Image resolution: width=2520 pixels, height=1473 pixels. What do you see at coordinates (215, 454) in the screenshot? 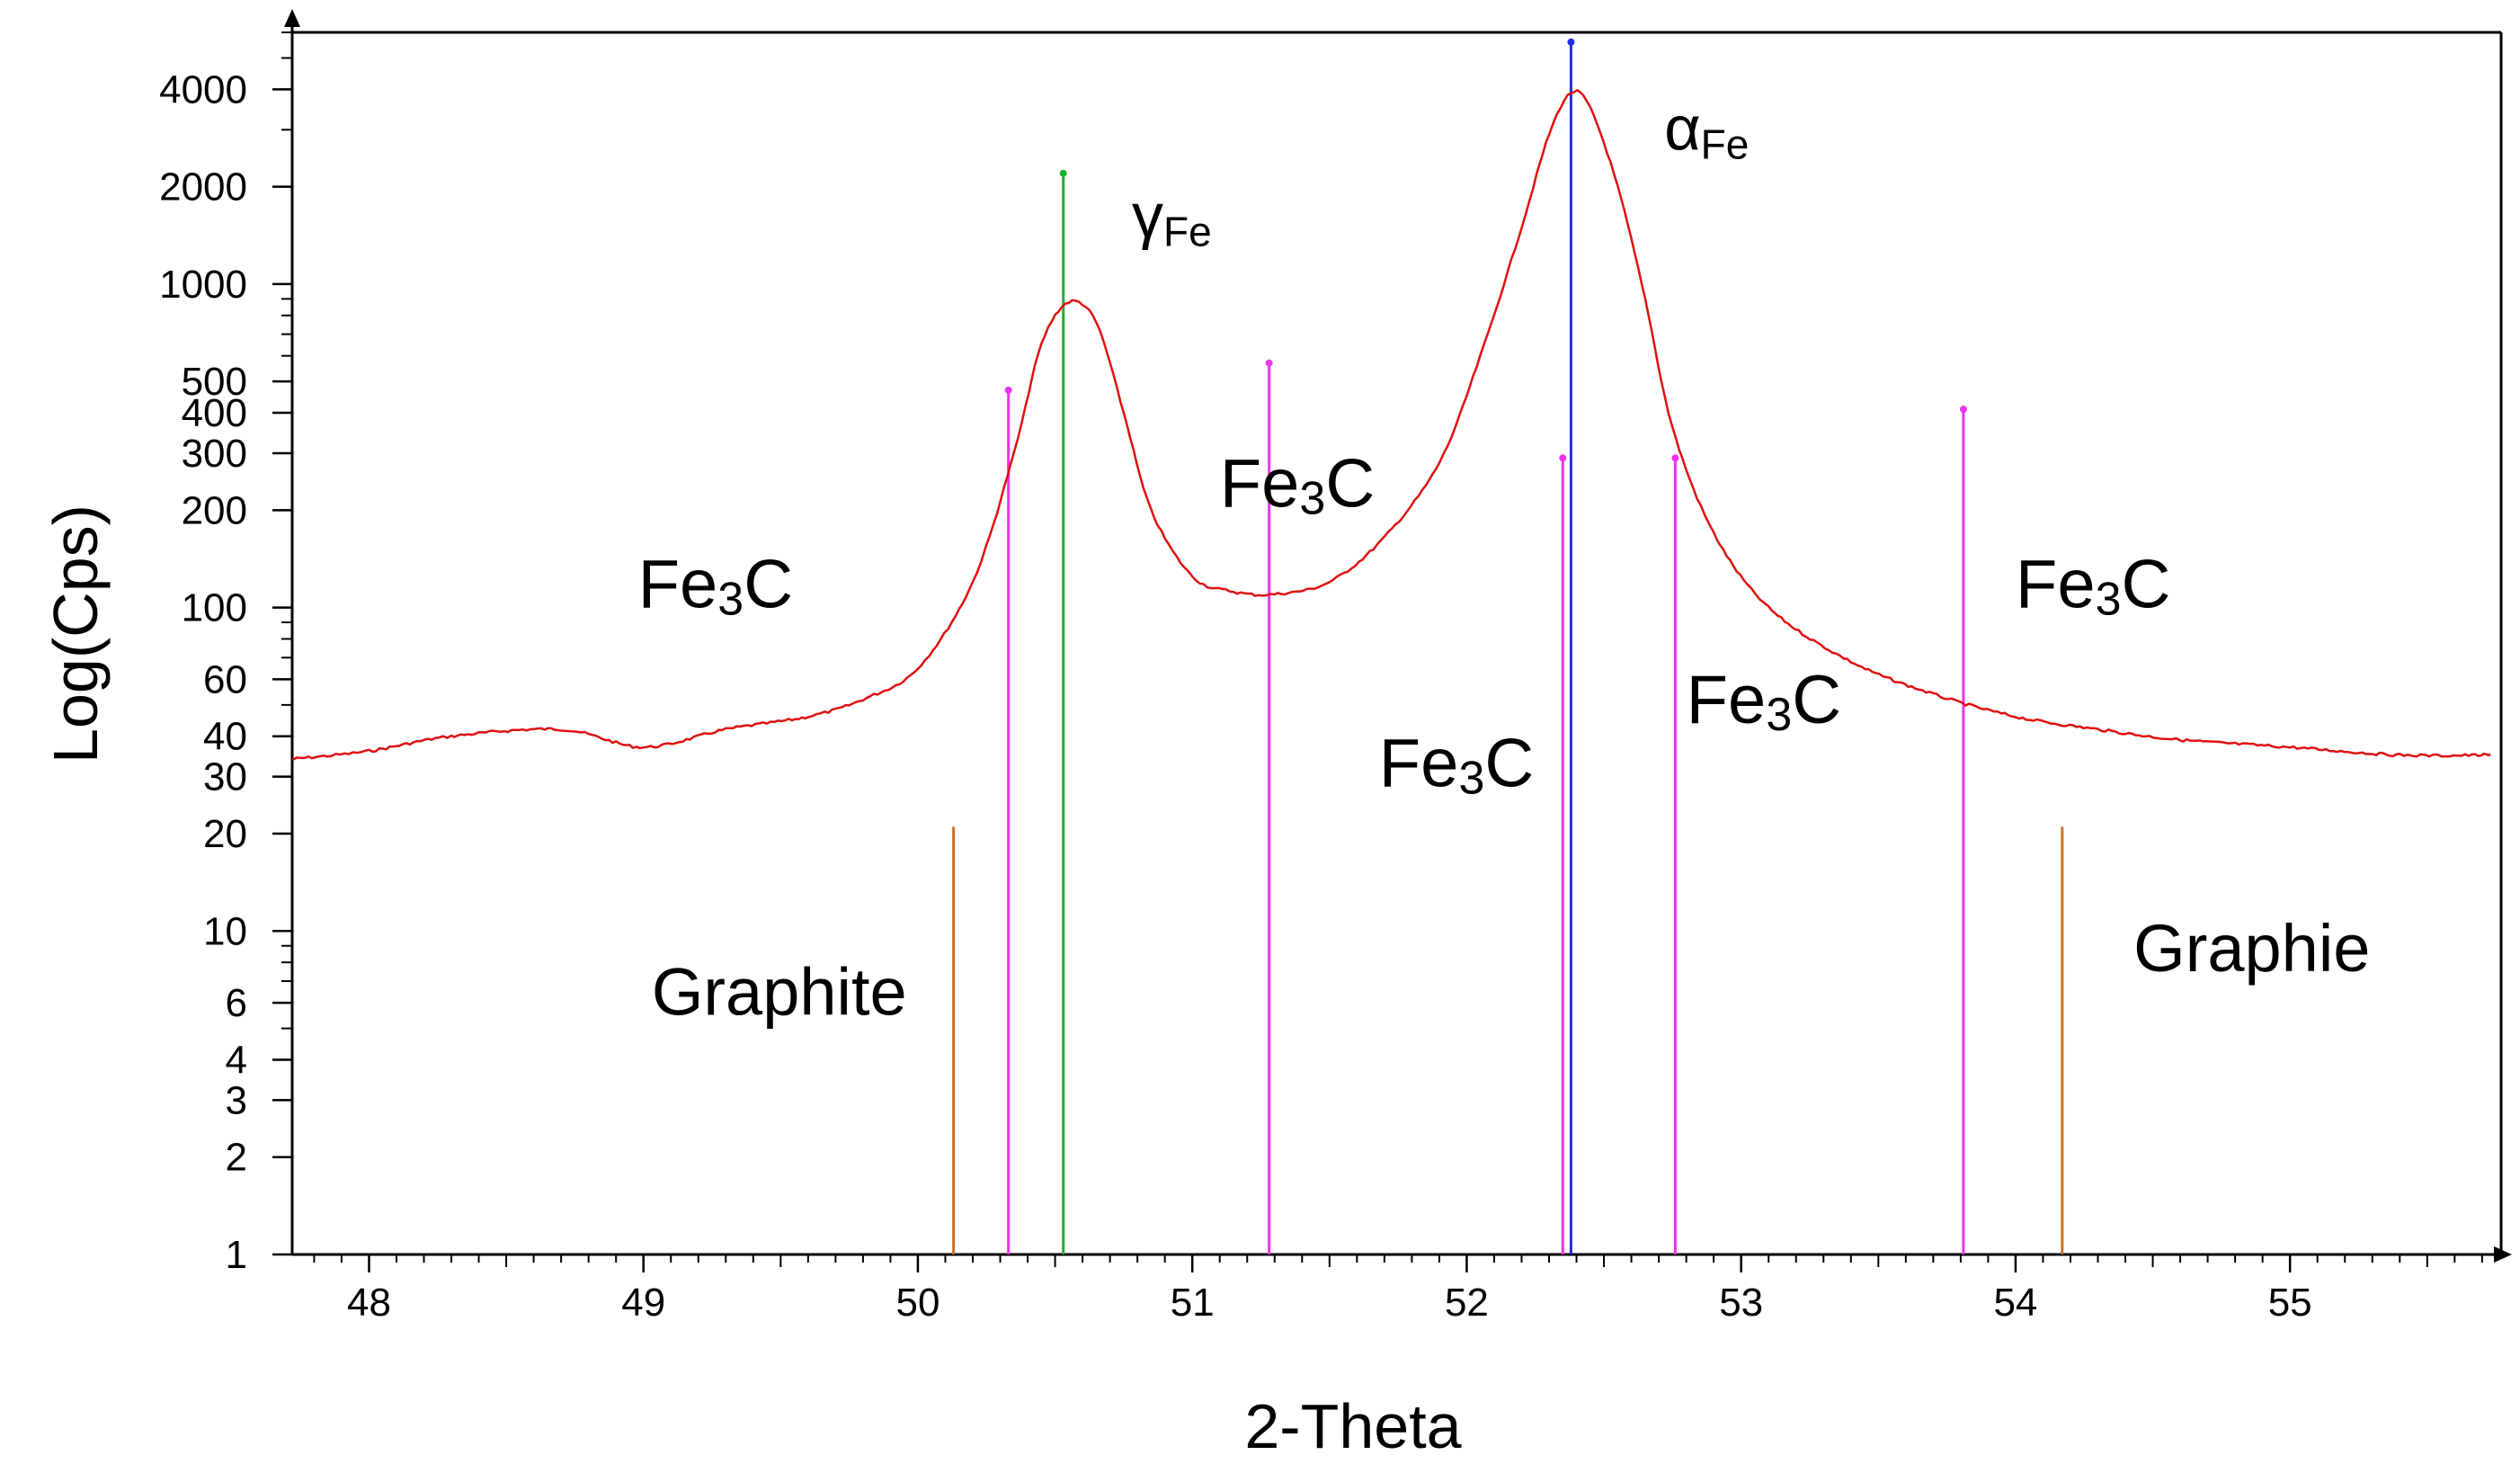
I see `y-tick-label: 300` at bounding box center [215, 454].